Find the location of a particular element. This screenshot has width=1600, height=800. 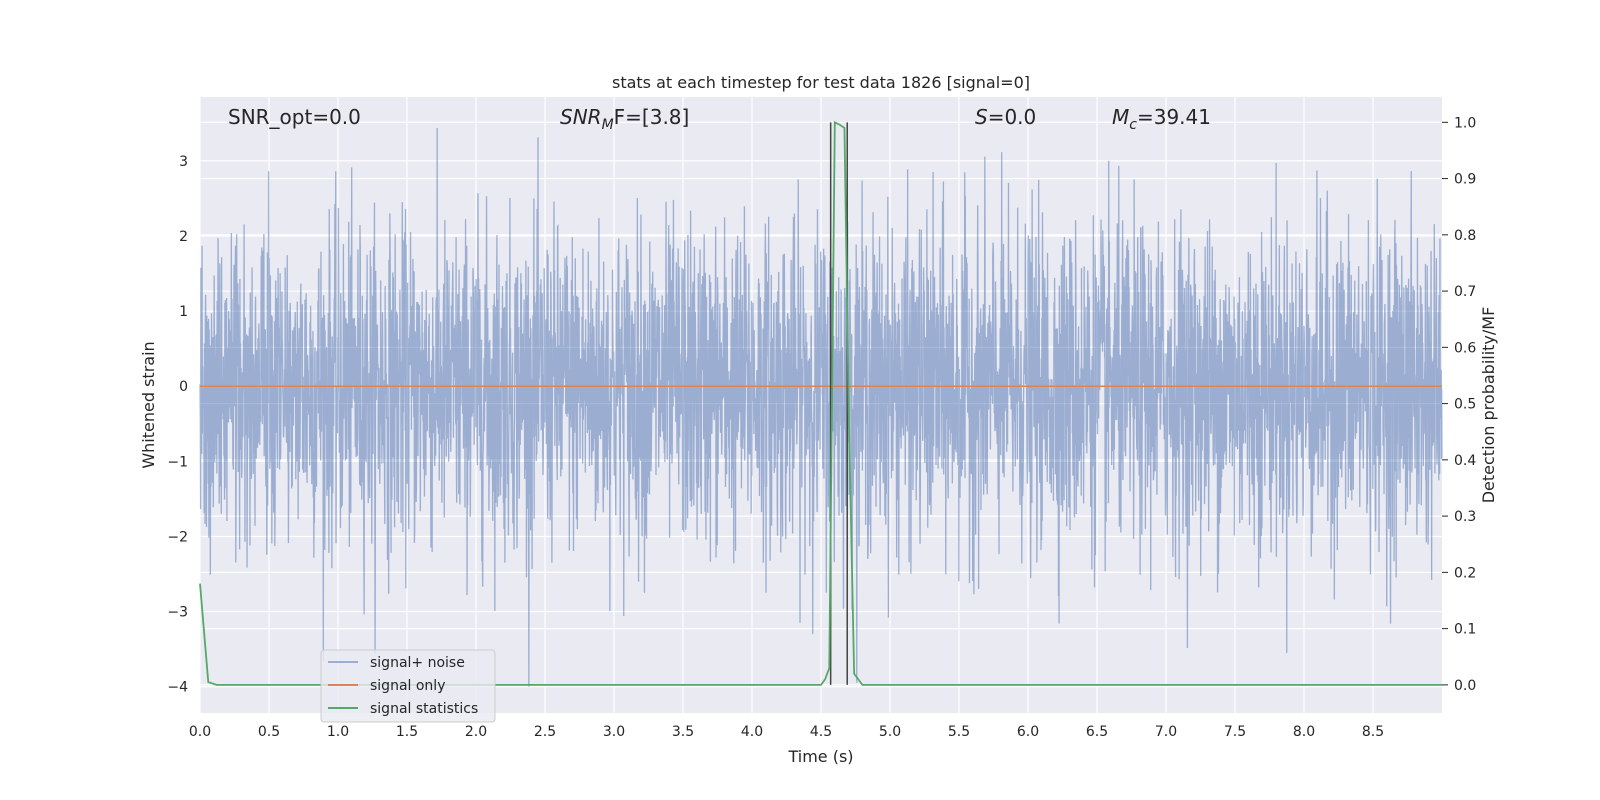

legend-box is located at coordinates (408, 686).